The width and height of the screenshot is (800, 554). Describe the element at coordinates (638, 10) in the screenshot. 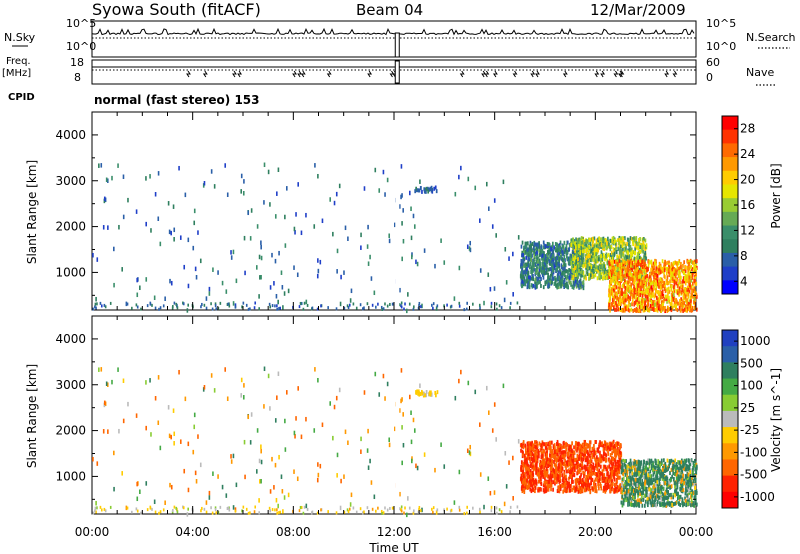

I see `date-title: 12/Mar/2009` at that location.